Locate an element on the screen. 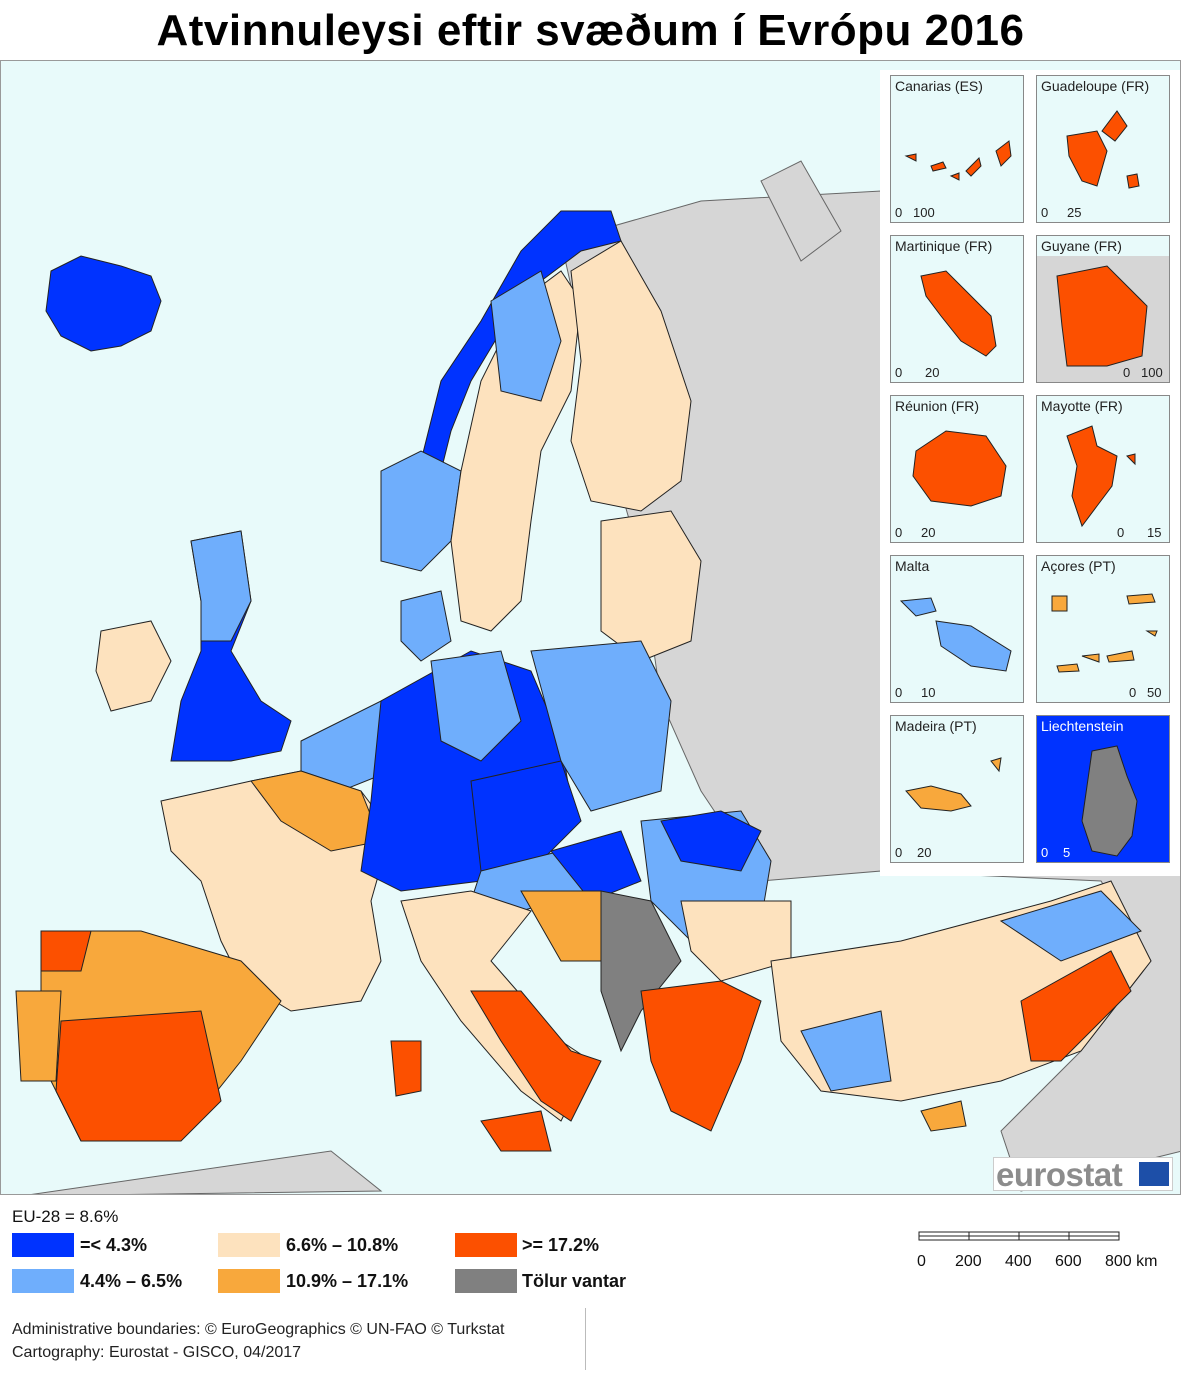  inset-liechtenstein: Liechtenstein 0 5 is located at coordinates (1103, 789).